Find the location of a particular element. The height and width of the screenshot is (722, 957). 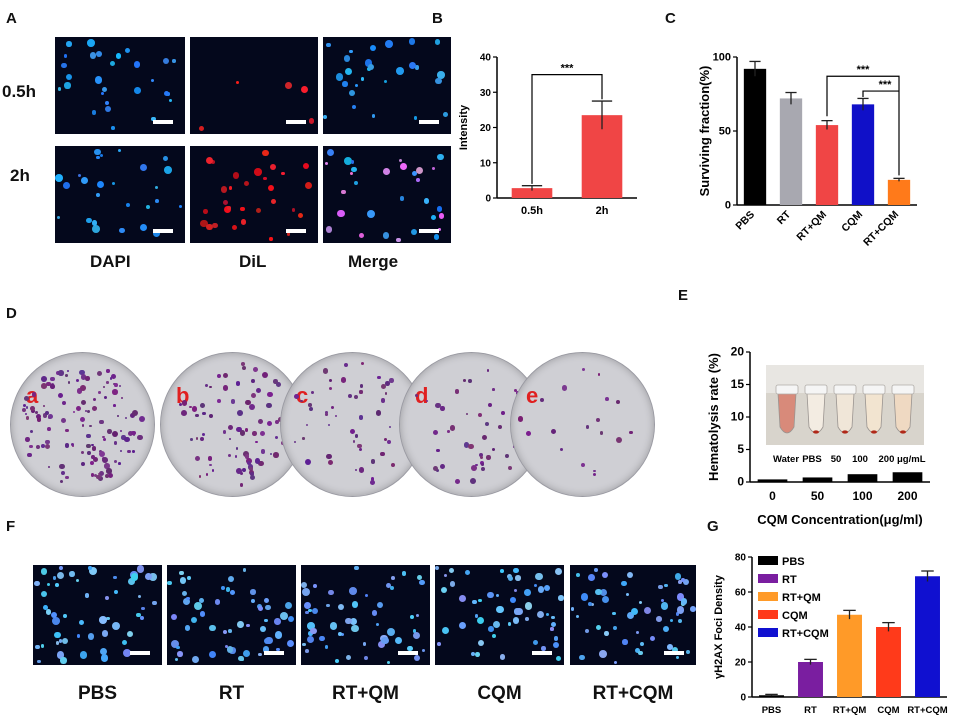

chart-e-tube is located at coordinates (787, 413).